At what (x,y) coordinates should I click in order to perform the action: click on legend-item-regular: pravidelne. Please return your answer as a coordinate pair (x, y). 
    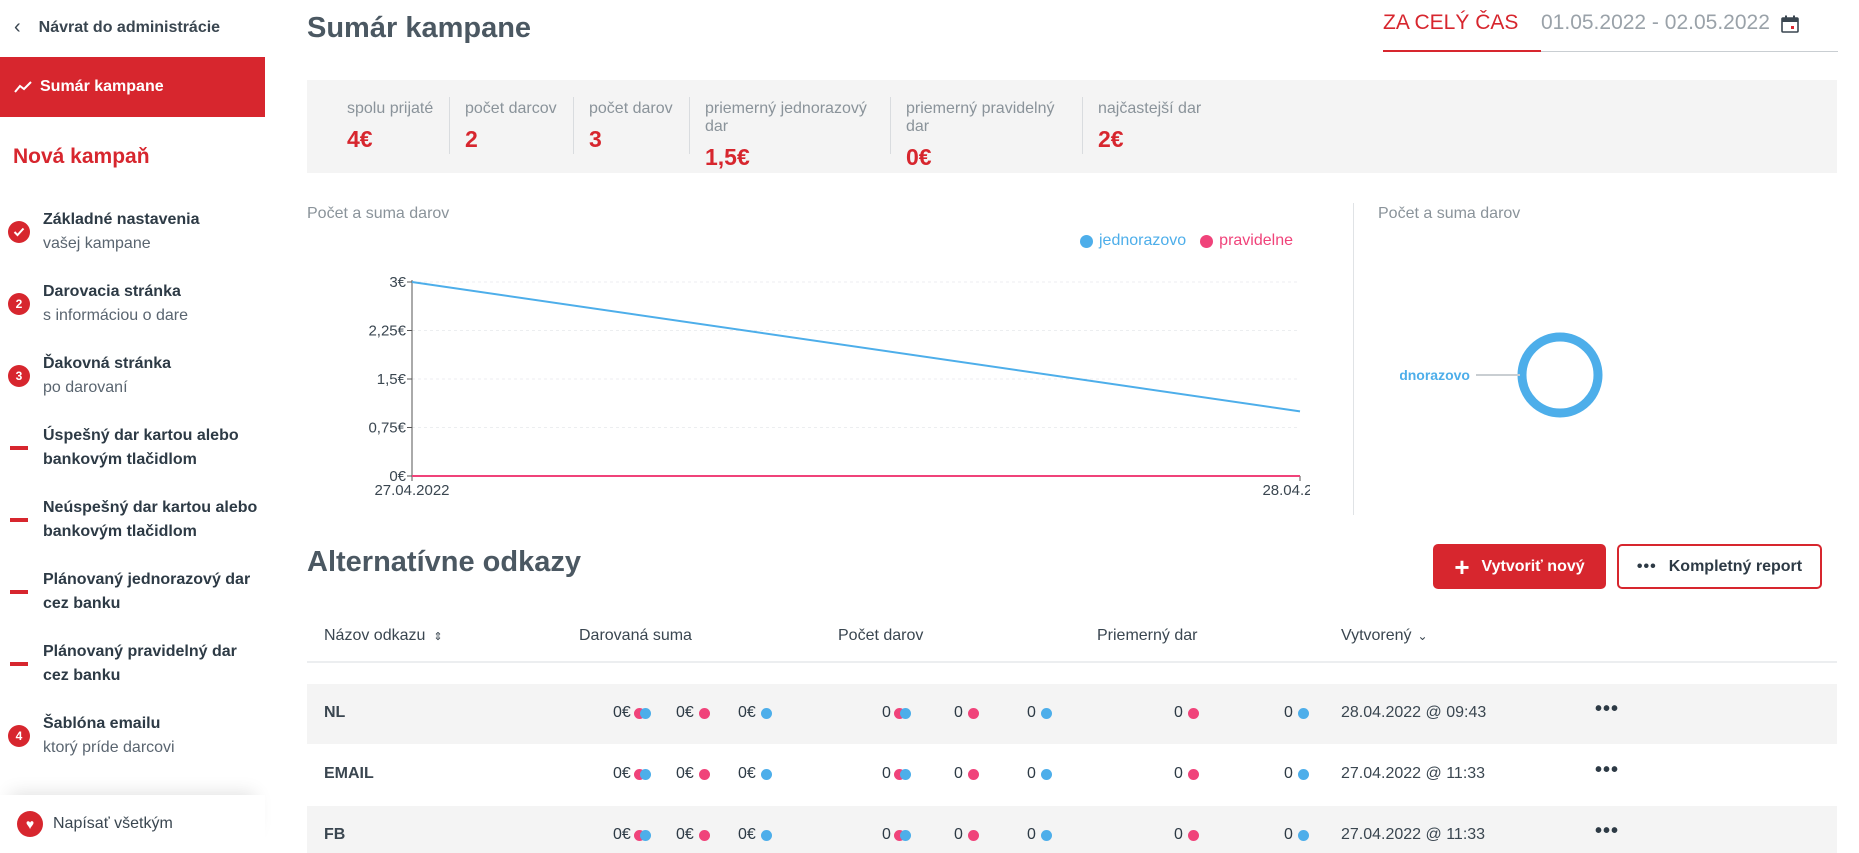
    Looking at the image, I should click on (1246, 241).